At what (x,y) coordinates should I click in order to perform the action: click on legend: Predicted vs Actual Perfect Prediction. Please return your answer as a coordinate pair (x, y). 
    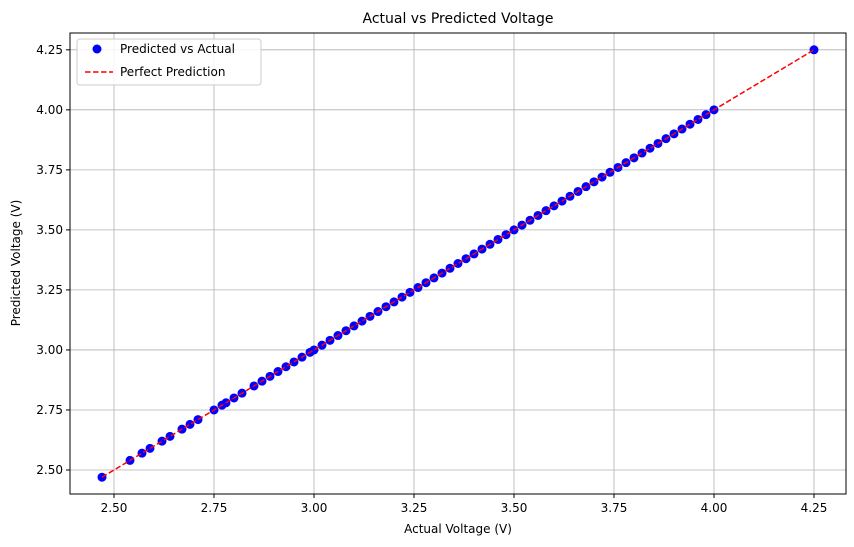
    Looking at the image, I should click on (169, 62).